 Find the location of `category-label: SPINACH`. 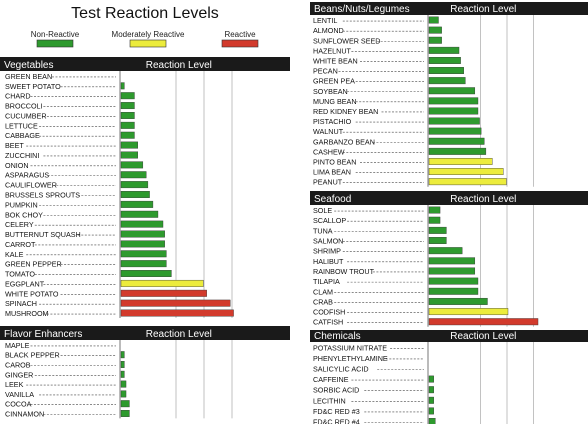

category-label: SPINACH is located at coordinates (21, 303).